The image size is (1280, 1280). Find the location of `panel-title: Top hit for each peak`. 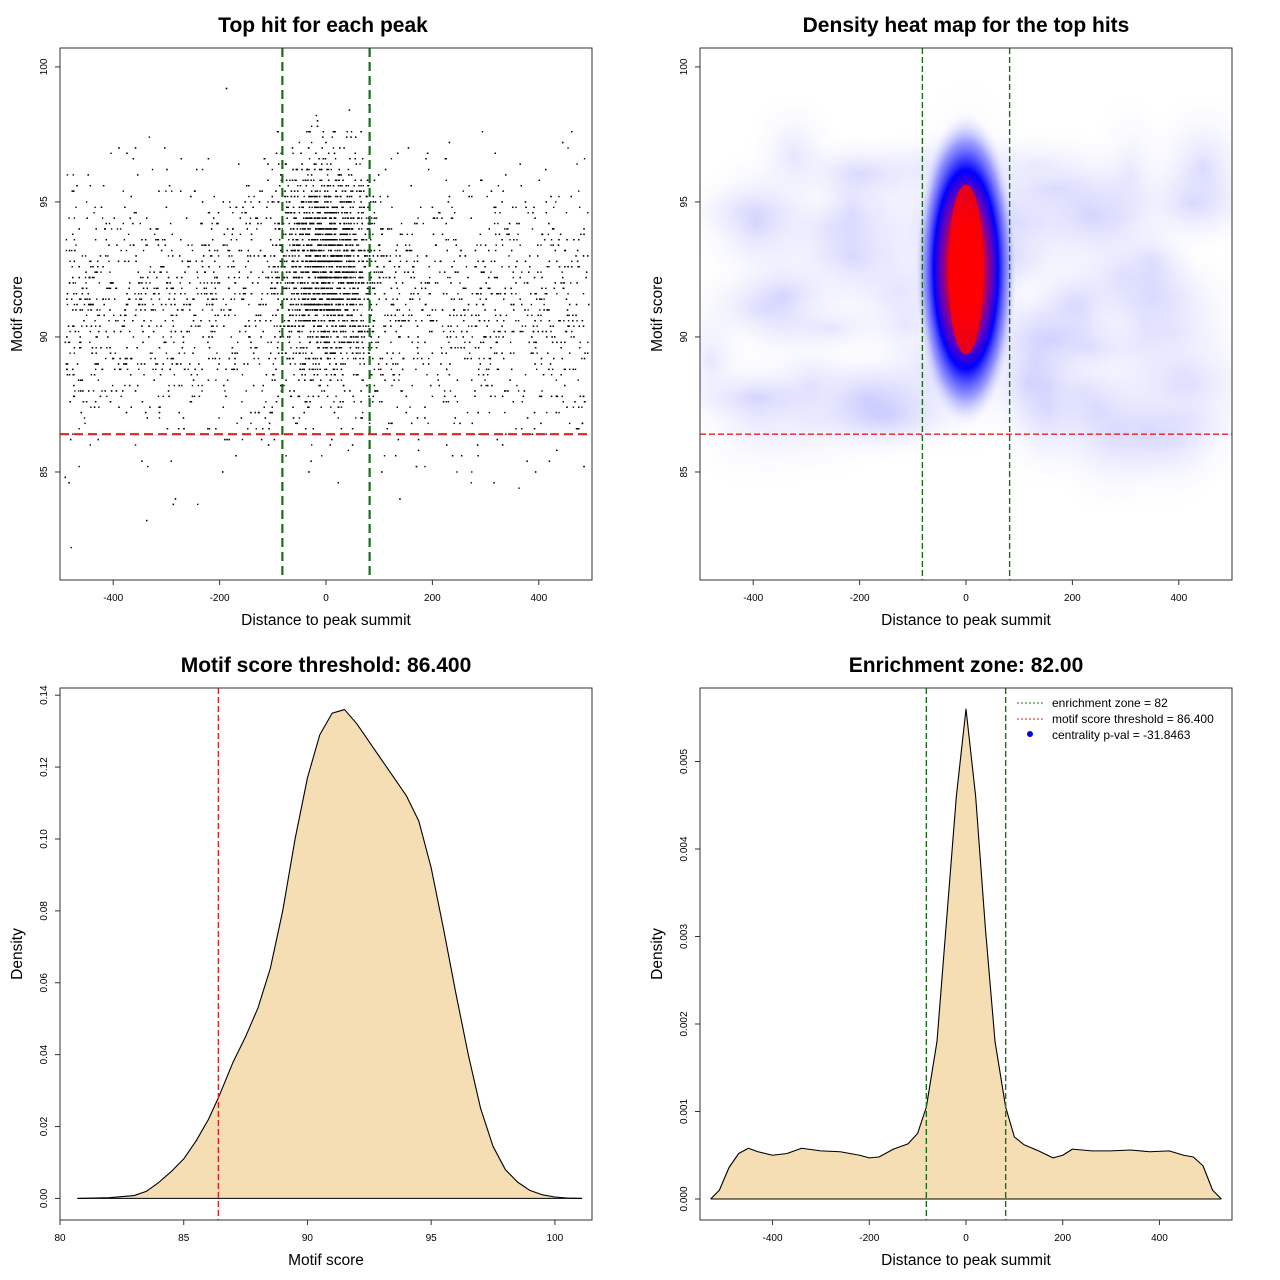

panel-title: Top hit for each peak is located at coordinates (323, 25).